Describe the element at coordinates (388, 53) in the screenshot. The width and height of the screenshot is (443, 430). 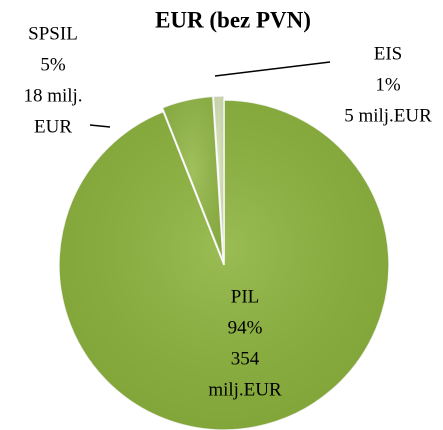
I see `slice-label: EIS` at that location.